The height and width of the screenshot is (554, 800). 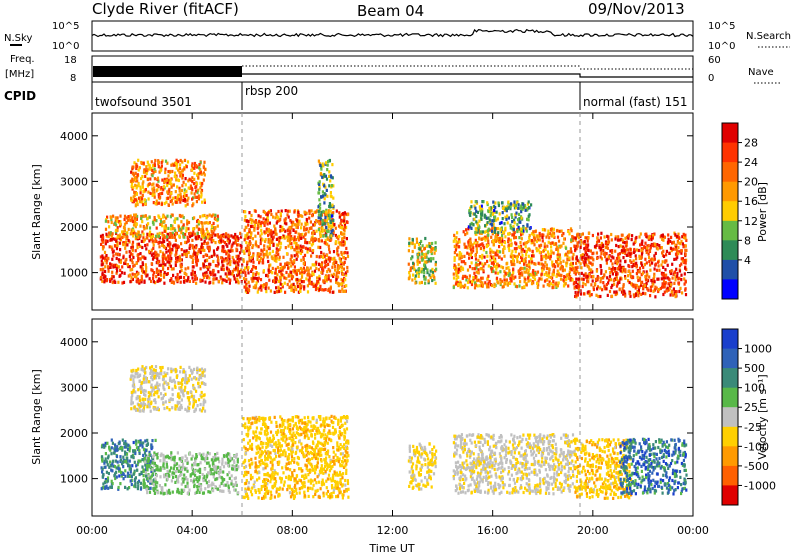 I want to click on noise-tick-left-top: 10^5, so click(x=65, y=26).